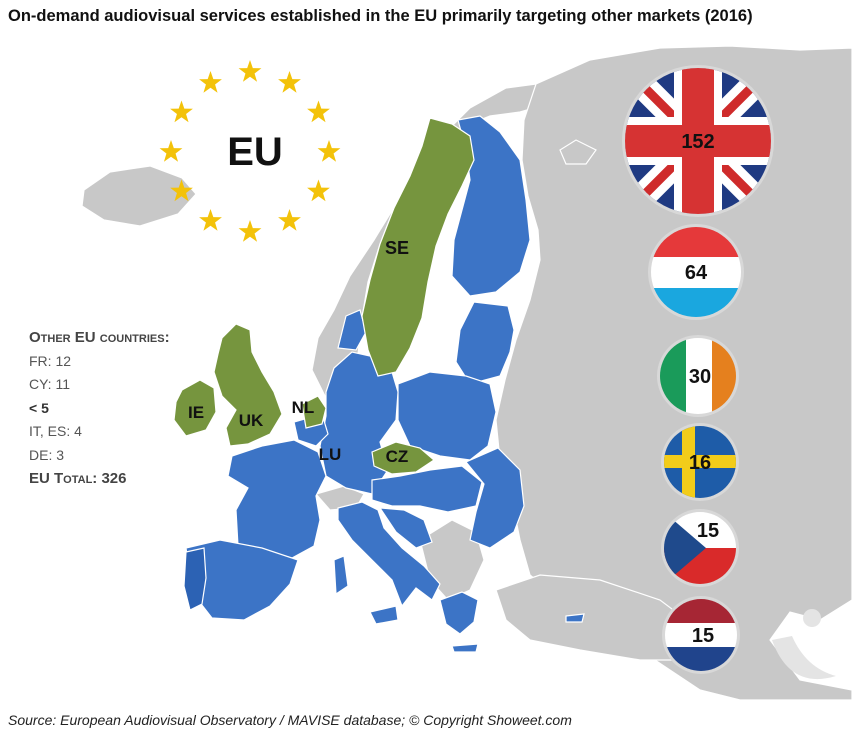 The width and height of the screenshot is (852, 740). I want to click on map-label-cz: CZ, so click(397, 456).